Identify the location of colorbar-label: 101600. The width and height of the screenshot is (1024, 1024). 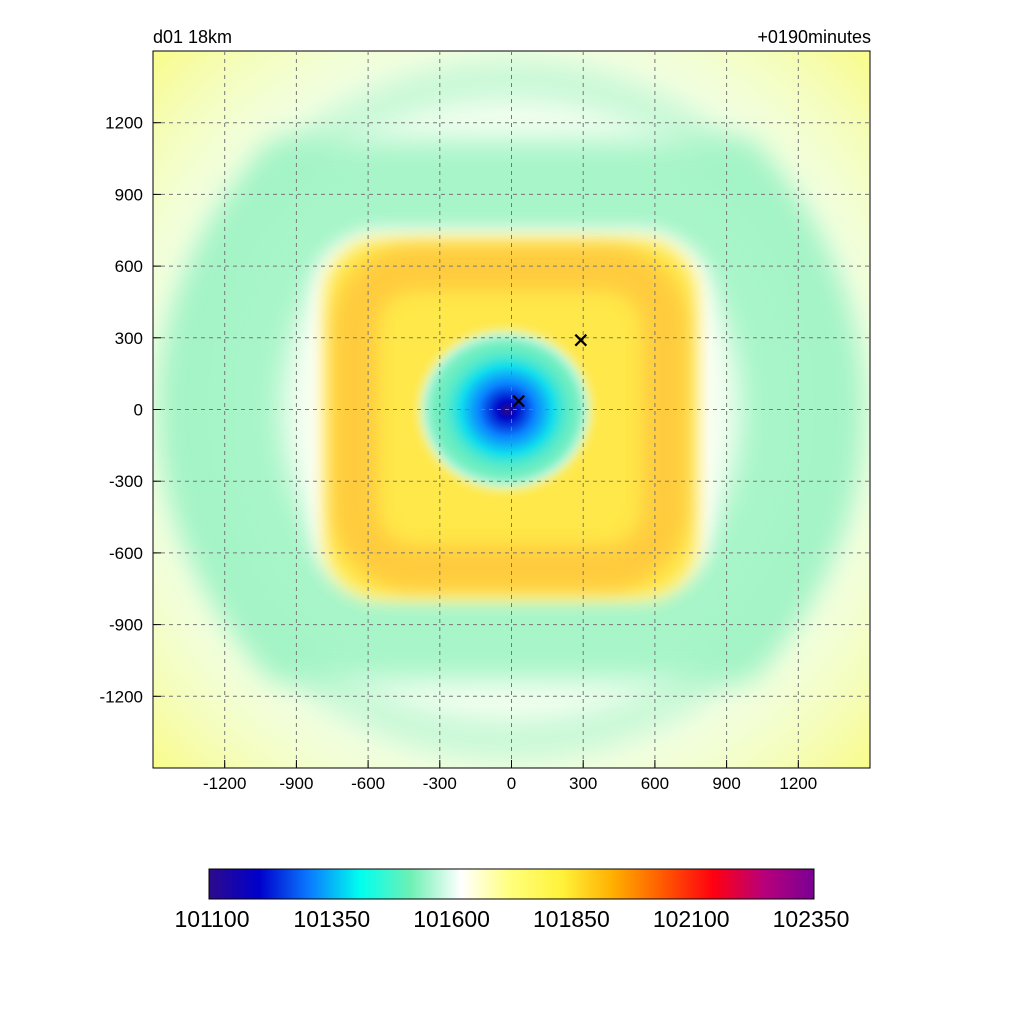
(451, 919).